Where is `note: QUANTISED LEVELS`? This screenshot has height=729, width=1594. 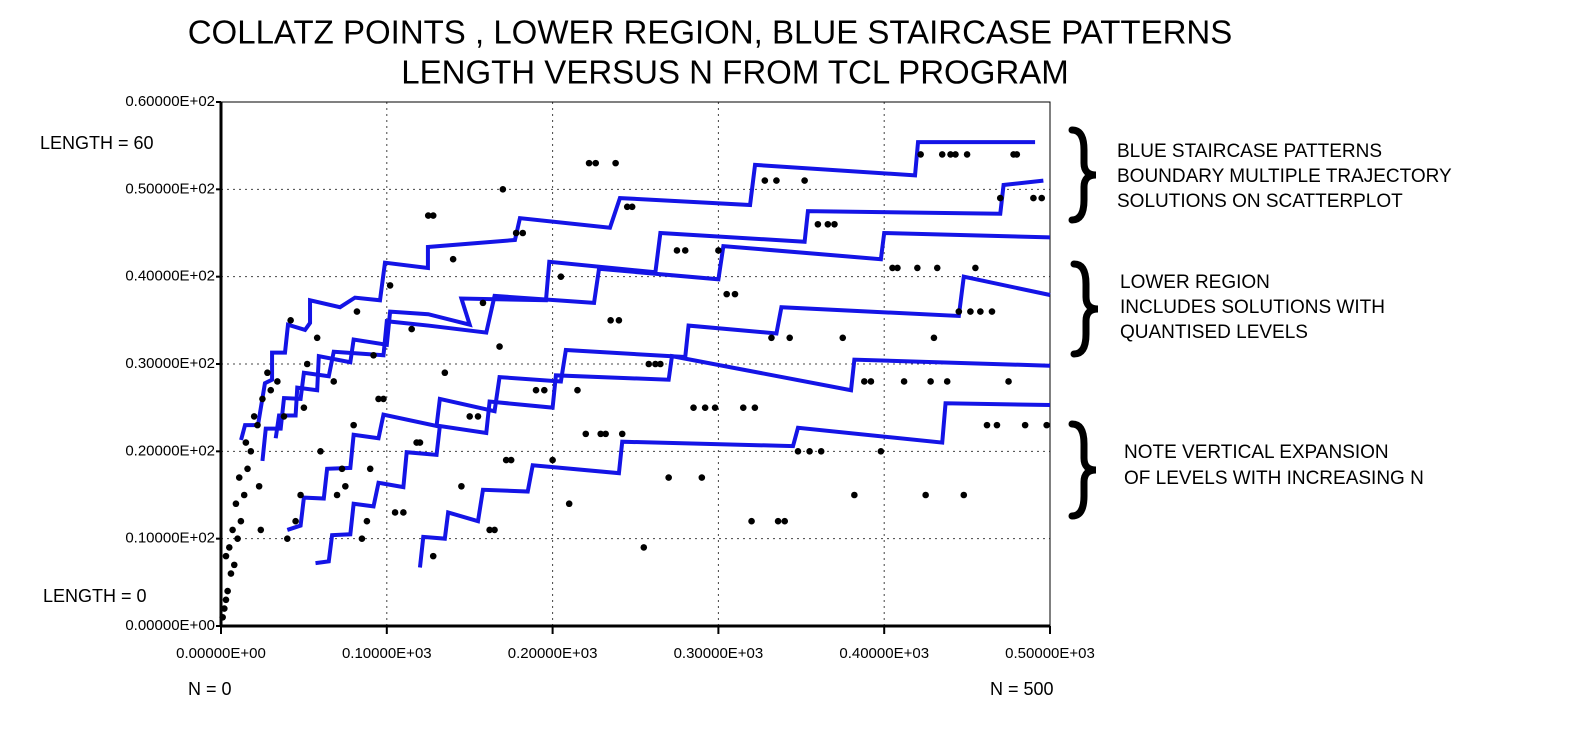 note: QUANTISED LEVELS is located at coordinates (1214, 332).